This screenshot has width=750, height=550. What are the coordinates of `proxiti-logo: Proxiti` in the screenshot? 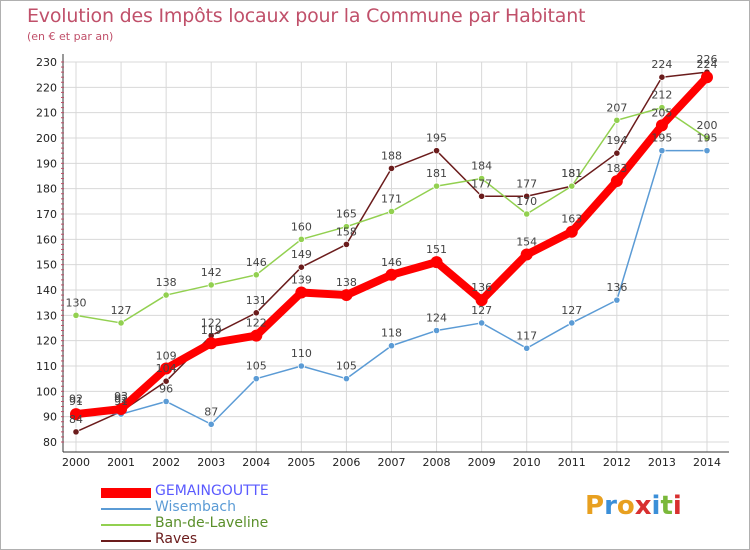 It's located at (633, 506).